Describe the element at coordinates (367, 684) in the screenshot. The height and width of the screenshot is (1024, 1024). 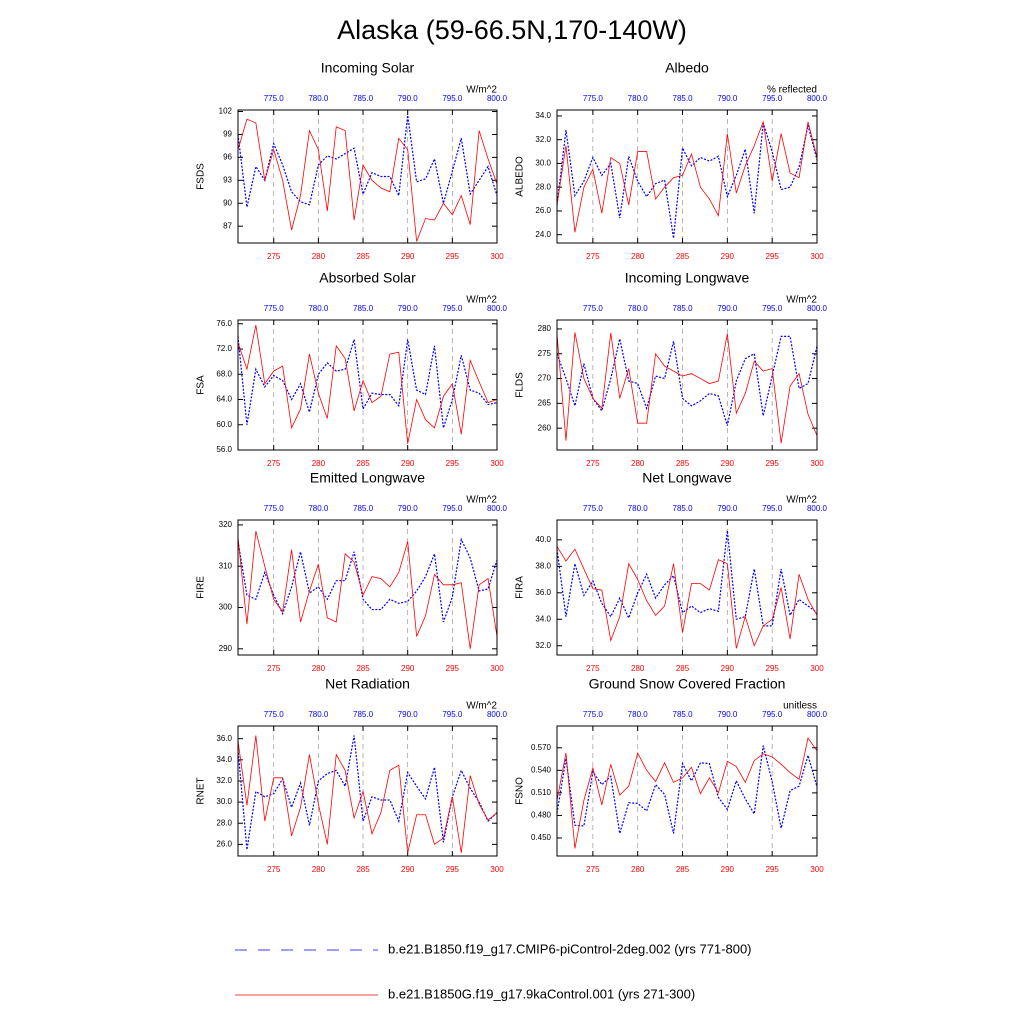
I see `panel-title: Net Radiation` at that location.